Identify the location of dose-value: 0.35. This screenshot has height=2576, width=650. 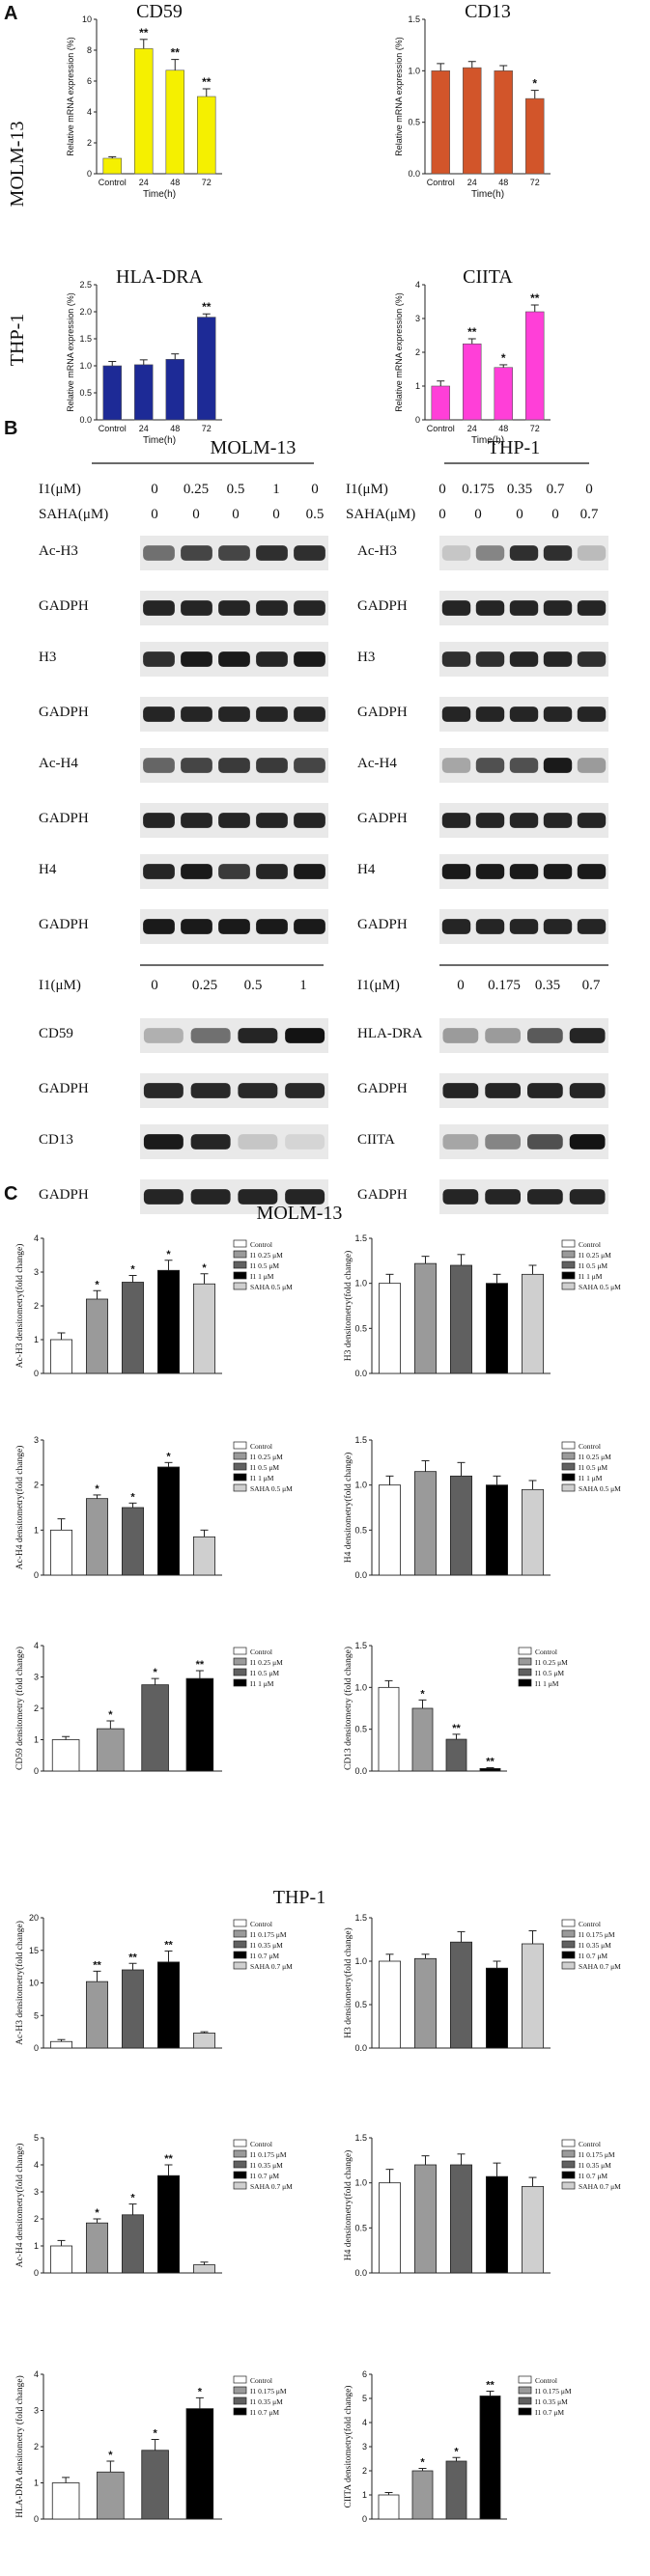
(519, 489).